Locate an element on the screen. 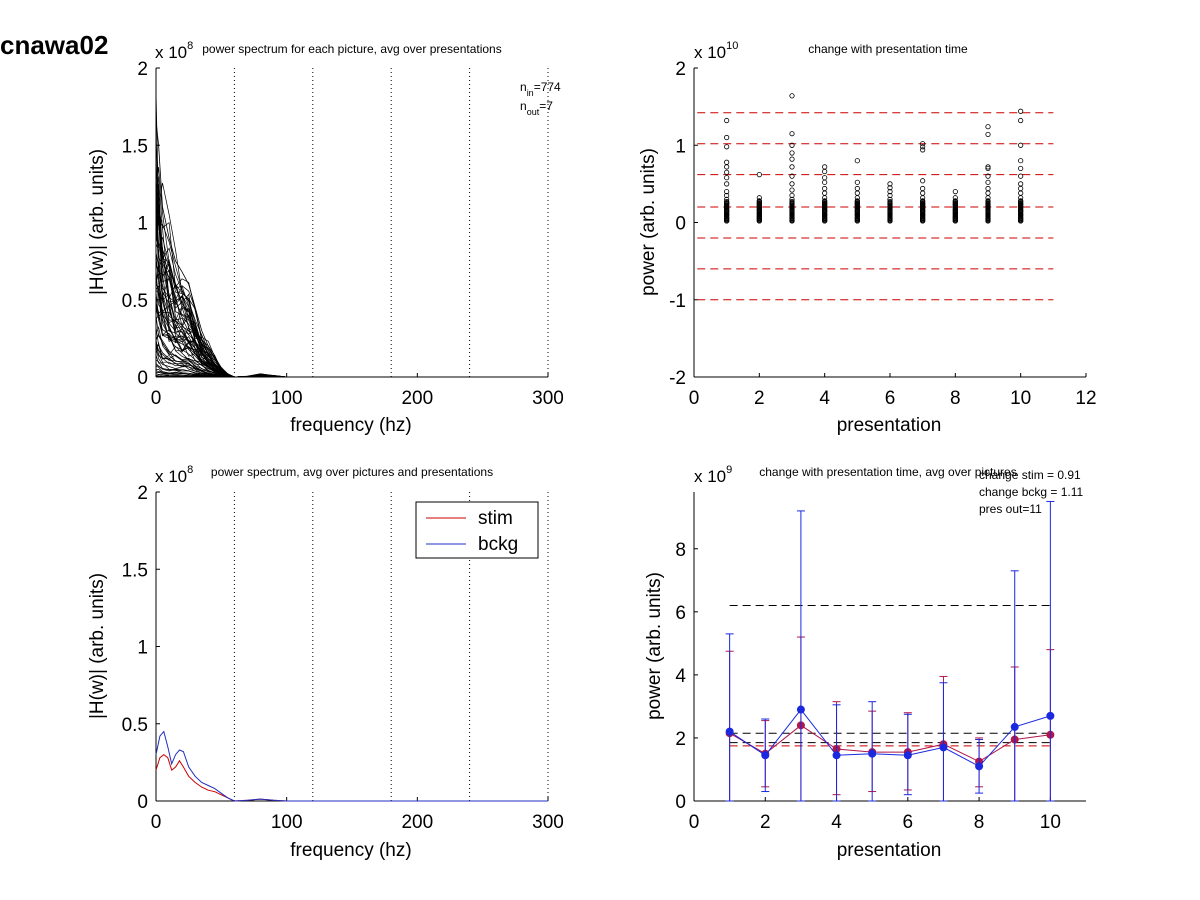 Image resolution: width=1200 pixels, height=900 pixels. y-tick-label: 0.5 is located at coordinates (135, 725).